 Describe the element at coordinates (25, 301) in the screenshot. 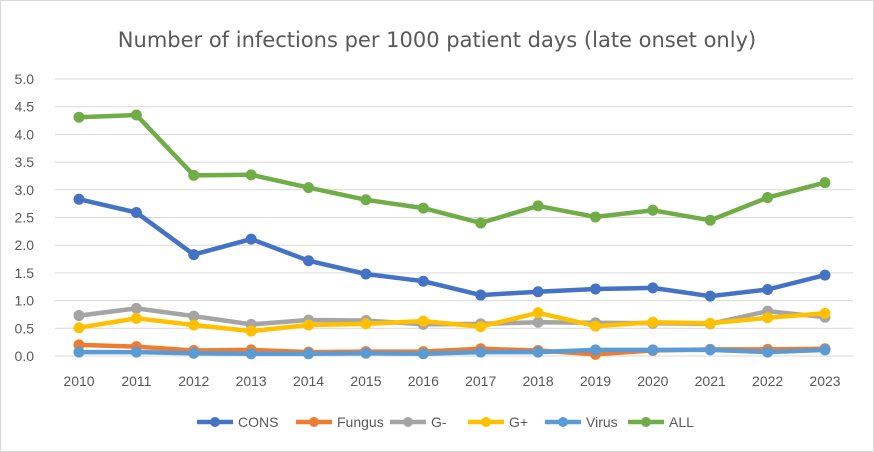

I see `y-tick-label: 1.0` at that location.